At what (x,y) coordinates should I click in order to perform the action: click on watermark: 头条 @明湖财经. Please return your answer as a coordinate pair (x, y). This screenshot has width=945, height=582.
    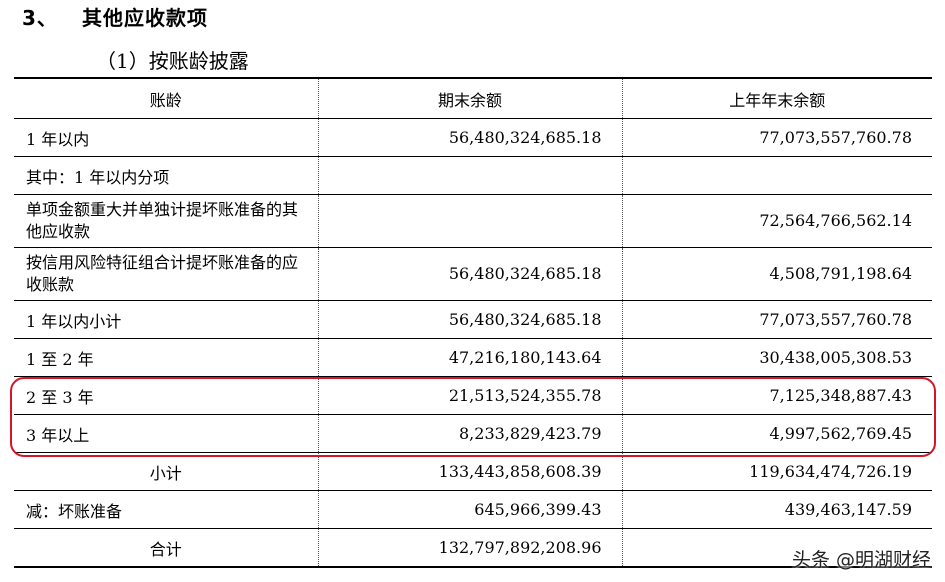
    Looking at the image, I should click on (861, 560).